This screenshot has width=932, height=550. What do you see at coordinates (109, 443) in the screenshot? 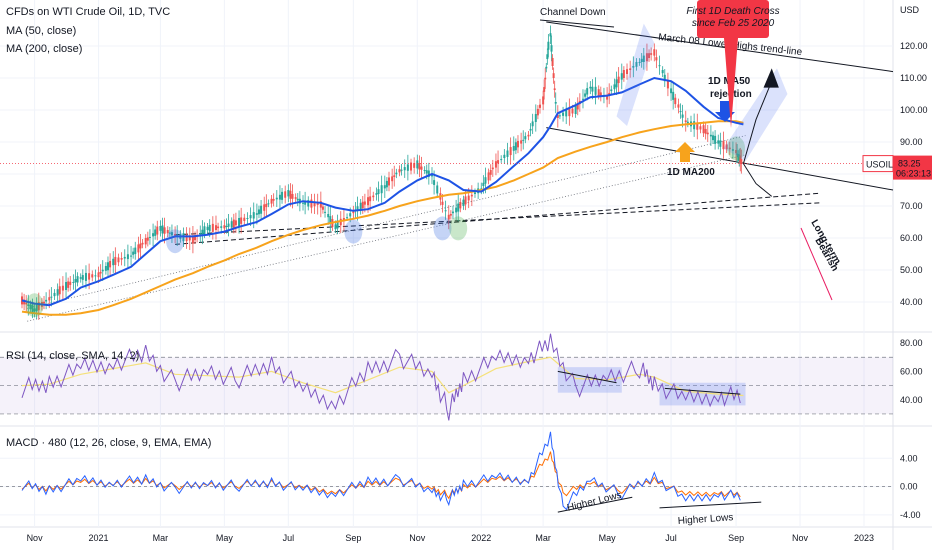
I see `legend-macd: MACD · 480 (12, 26, close, 9, EMA, EMA)` at bounding box center [109, 443].